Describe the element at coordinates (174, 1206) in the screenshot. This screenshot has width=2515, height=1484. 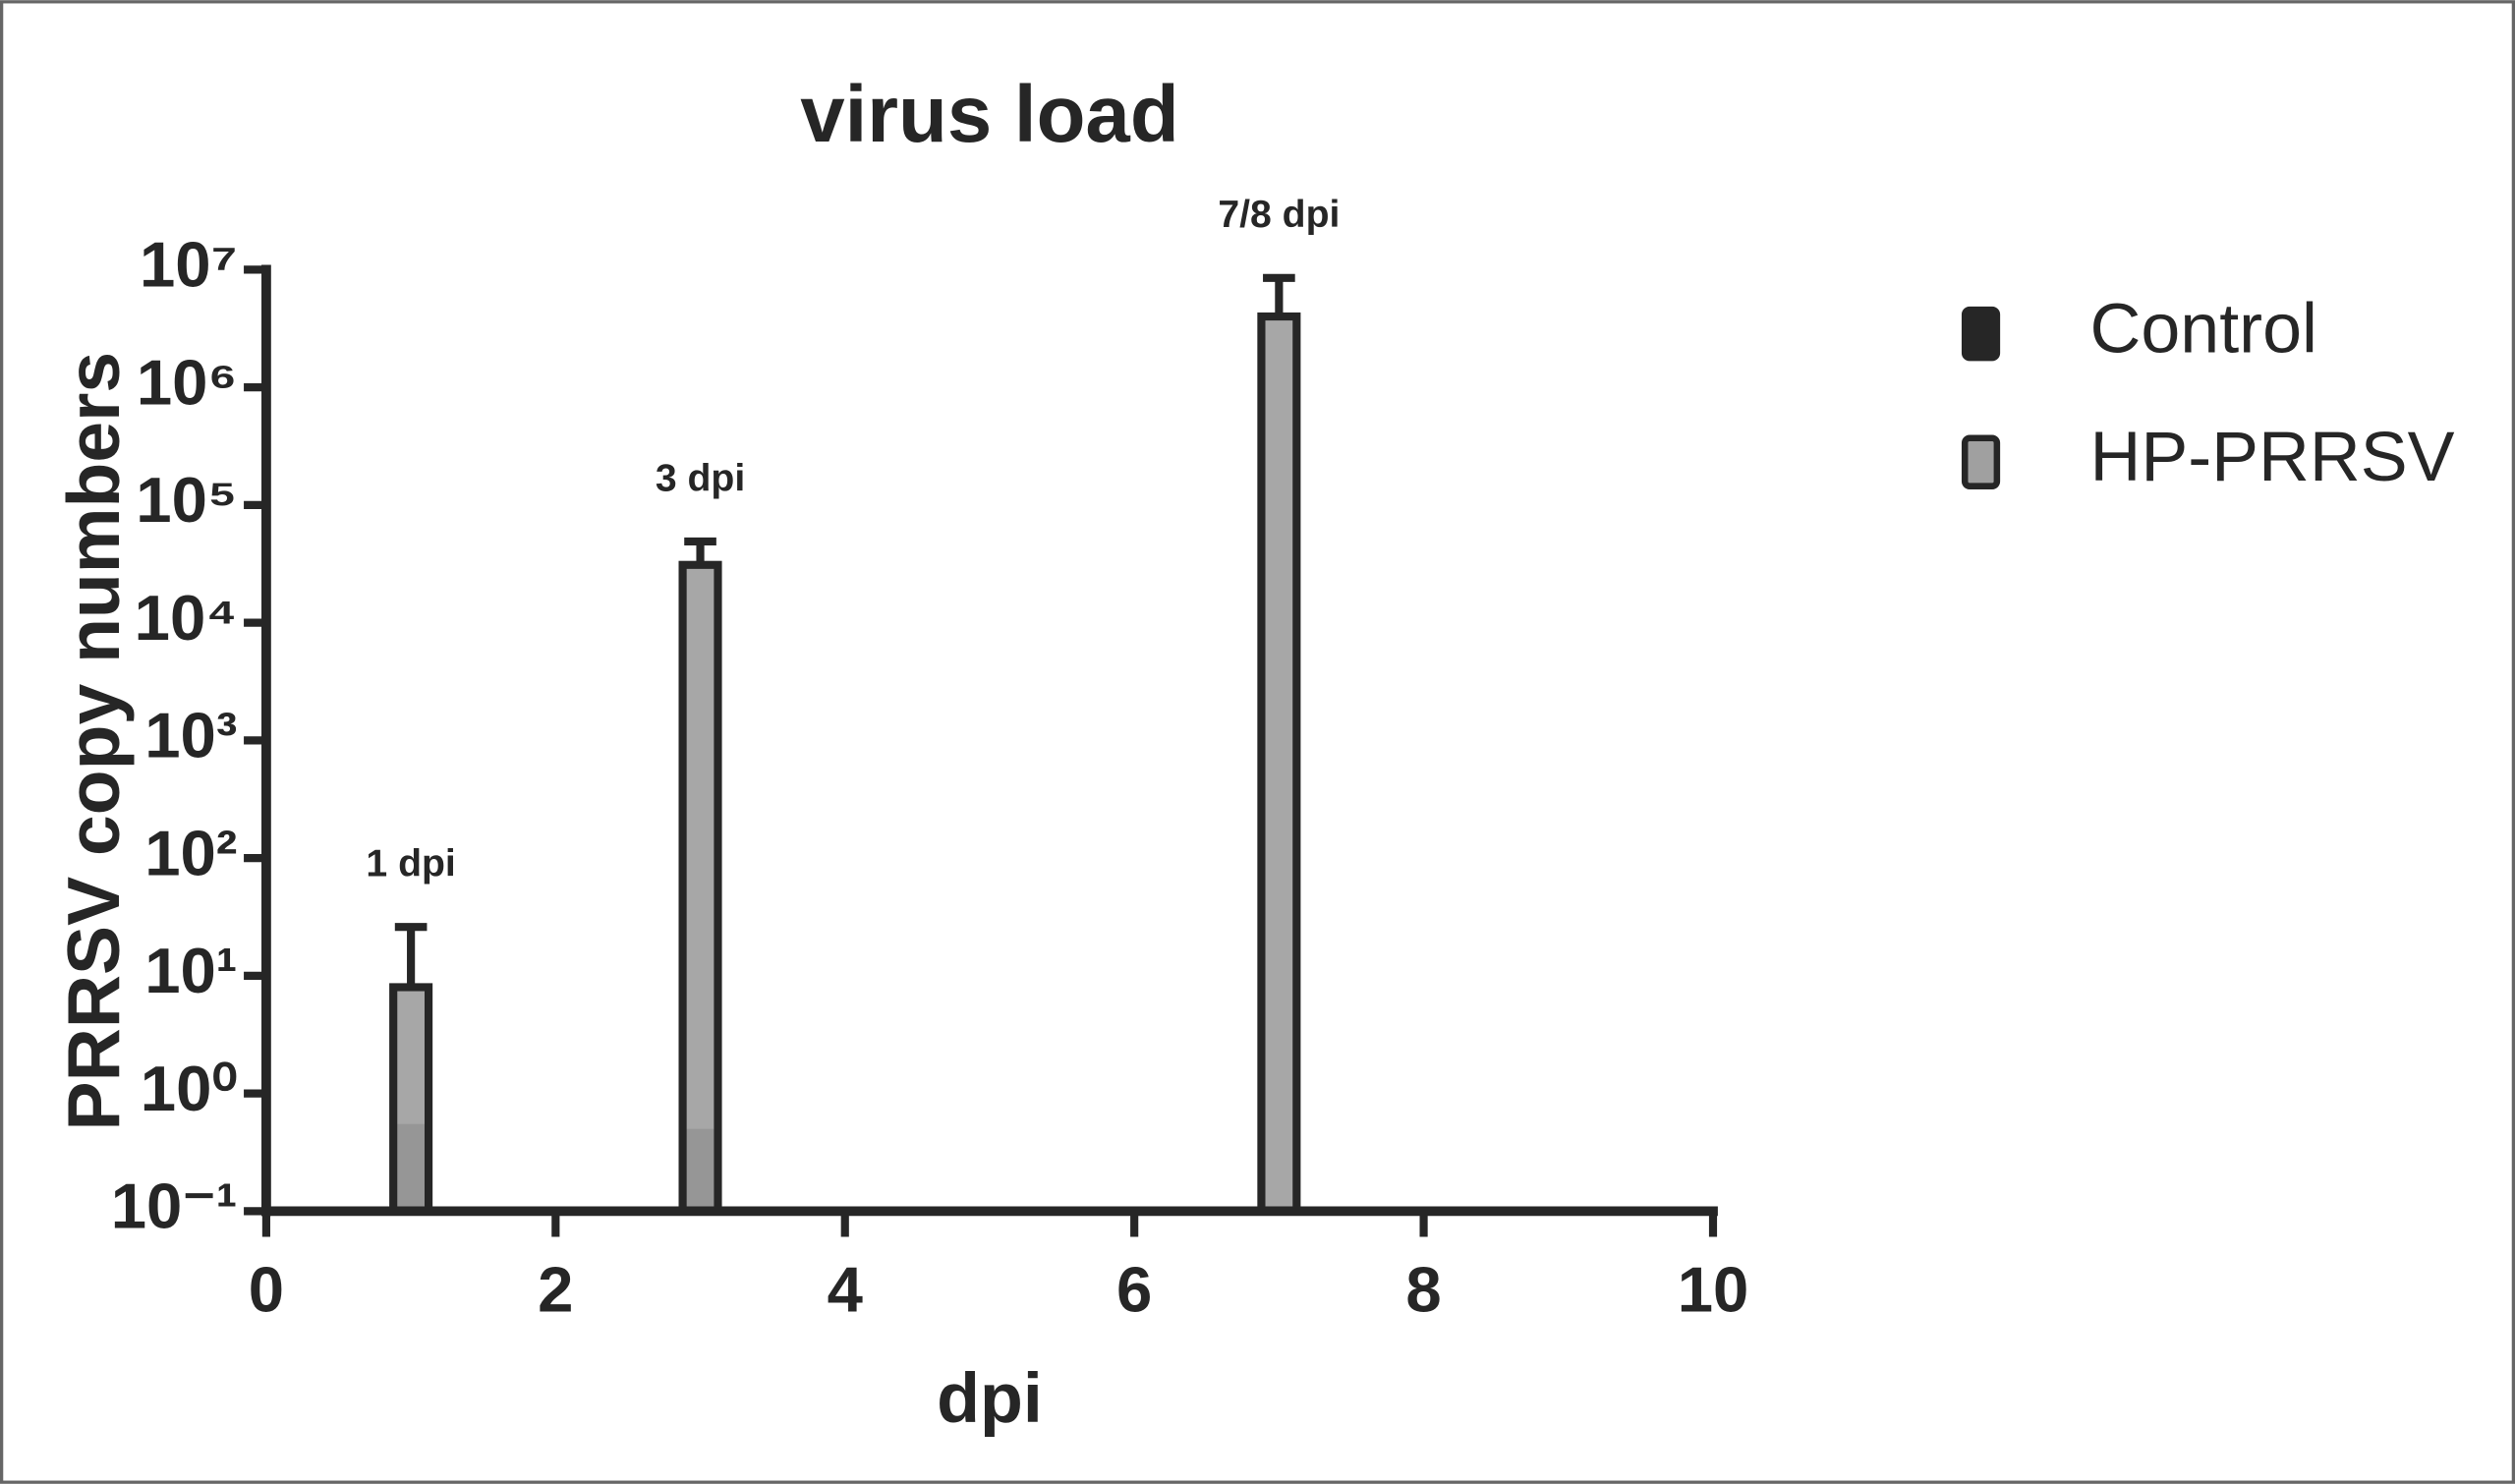
I see `y-tick-label: 10⁻¹` at that location.